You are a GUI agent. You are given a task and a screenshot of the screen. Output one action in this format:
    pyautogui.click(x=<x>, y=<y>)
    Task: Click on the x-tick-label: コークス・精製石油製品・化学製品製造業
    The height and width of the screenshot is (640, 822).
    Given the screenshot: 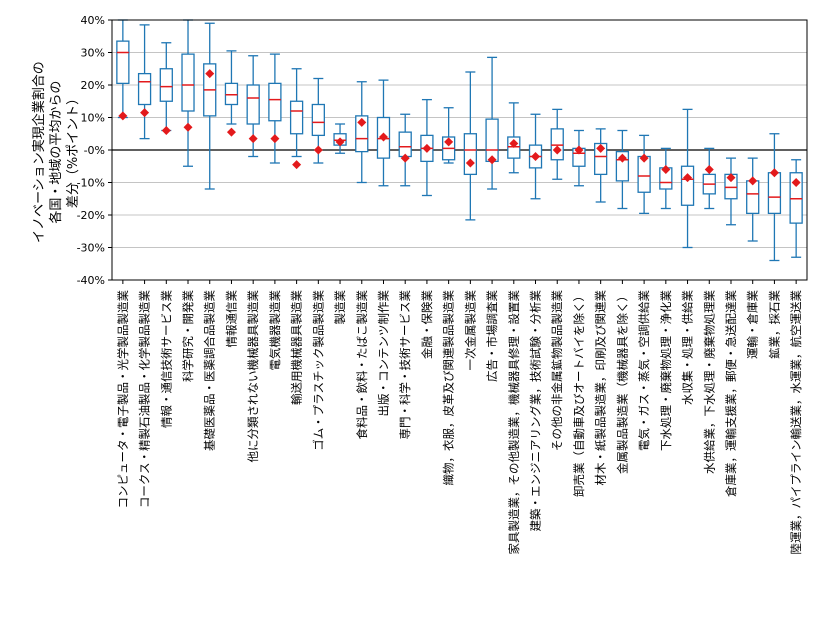 What is the action you would take?
    pyautogui.click(x=145, y=399)
    